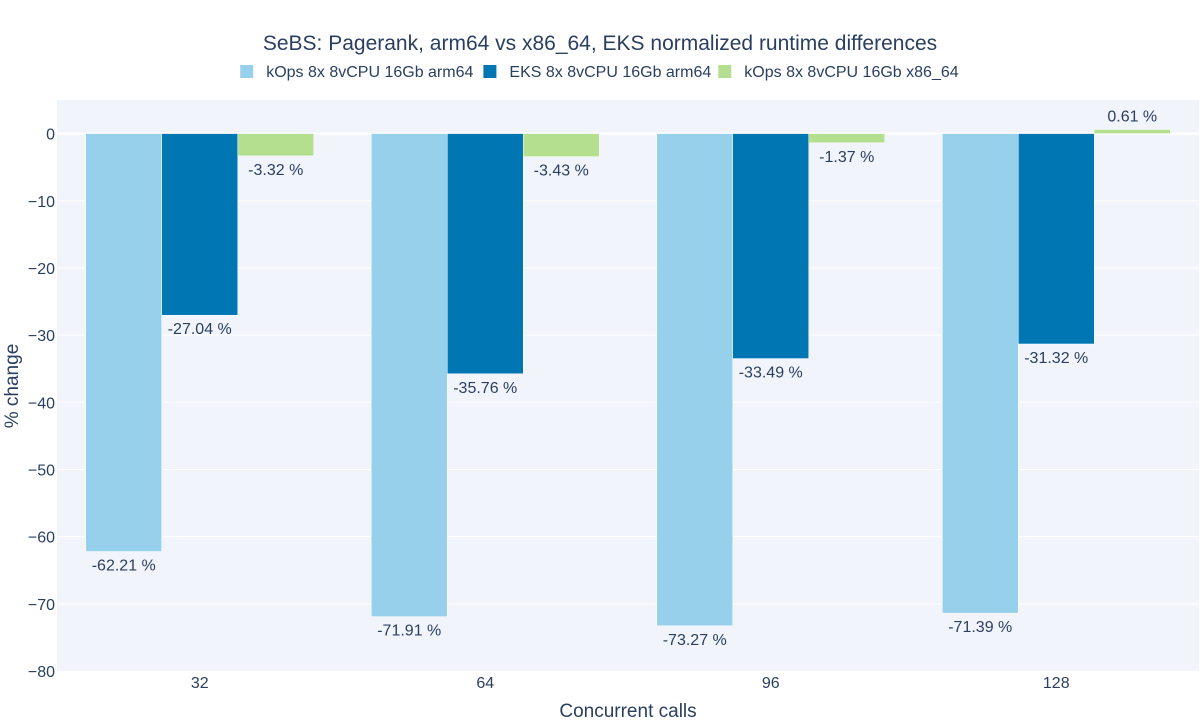 This screenshot has height=725, width=1200. What do you see at coordinates (1056, 358) in the screenshot?
I see `data-label: -31.32 %` at bounding box center [1056, 358].